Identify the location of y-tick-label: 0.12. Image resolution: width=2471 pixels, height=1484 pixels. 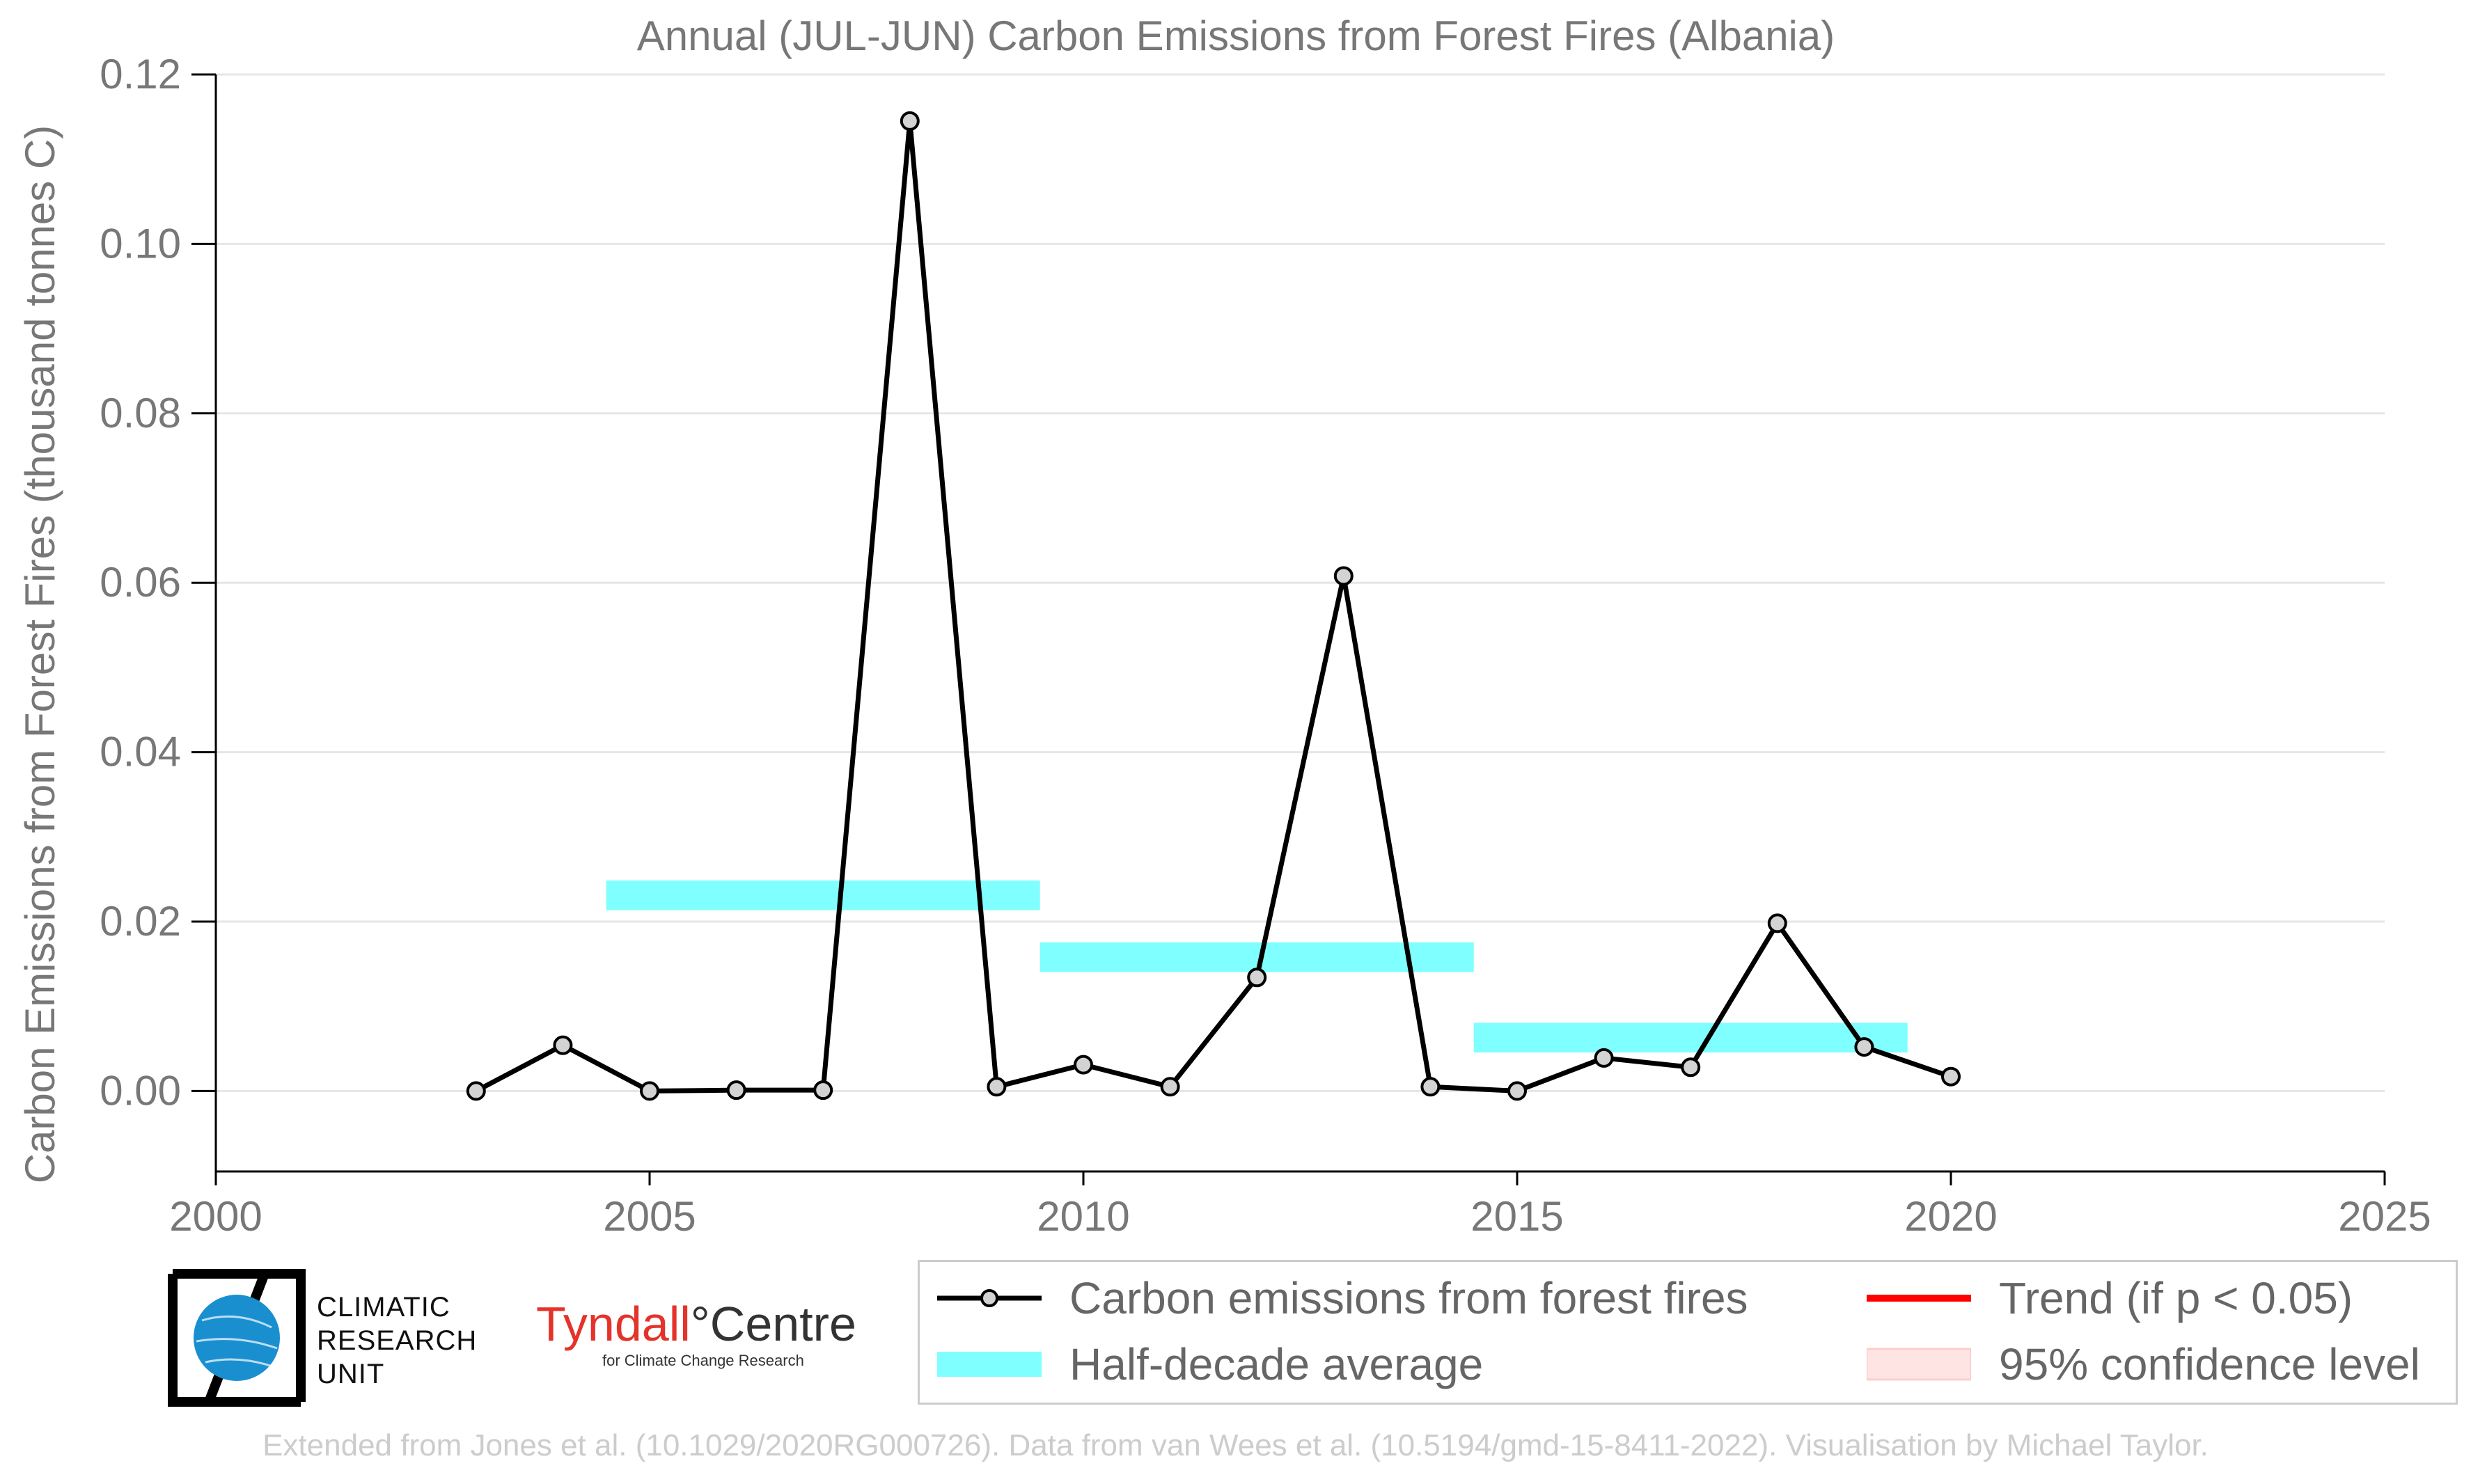
(140, 74).